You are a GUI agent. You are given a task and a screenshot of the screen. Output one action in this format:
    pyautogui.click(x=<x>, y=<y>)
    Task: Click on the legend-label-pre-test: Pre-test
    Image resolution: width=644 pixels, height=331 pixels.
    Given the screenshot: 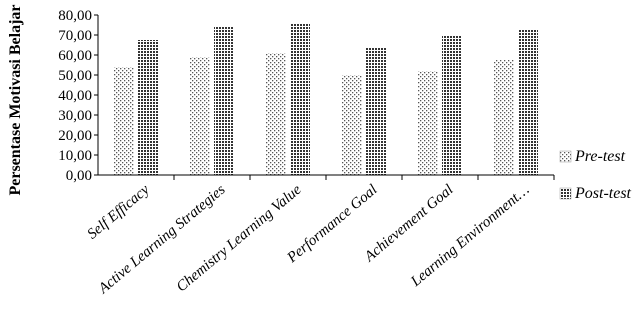 What is the action you would take?
    pyautogui.click(x=600, y=156)
    